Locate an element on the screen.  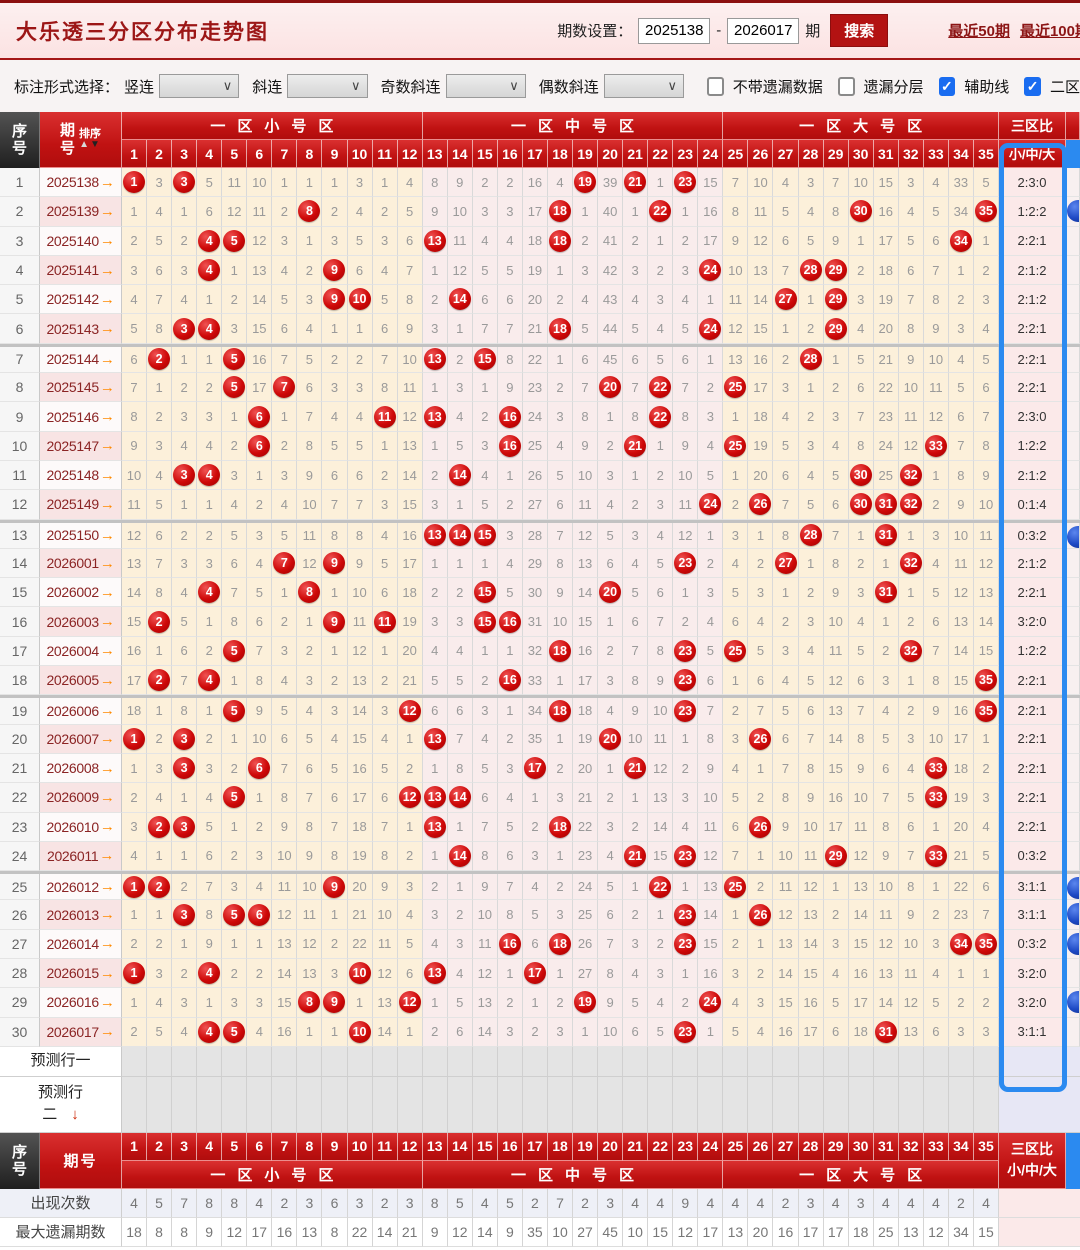
column-header: 5 is located at coordinates (235, 1146).